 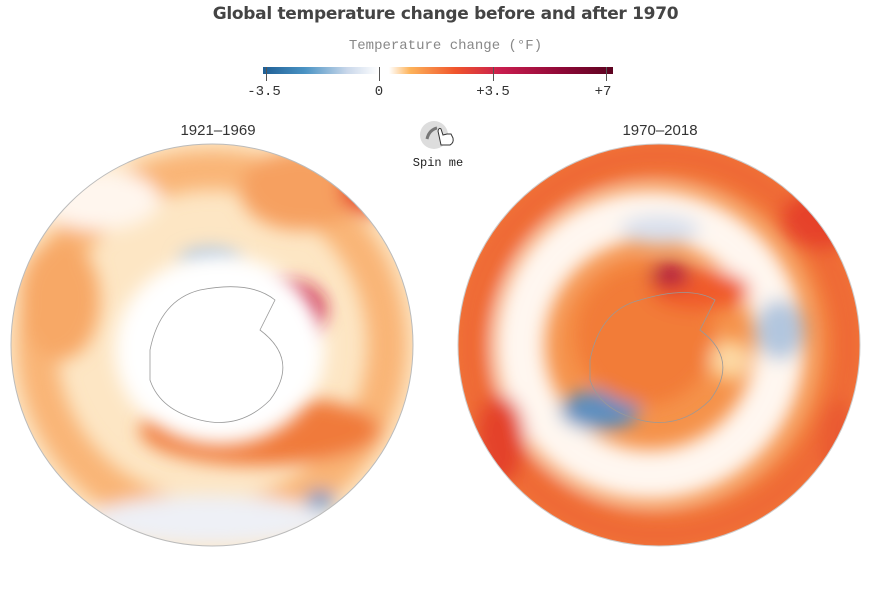 What do you see at coordinates (379, 92) in the screenshot?
I see `legend-tick-label: 0` at bounding box center [379, 92].